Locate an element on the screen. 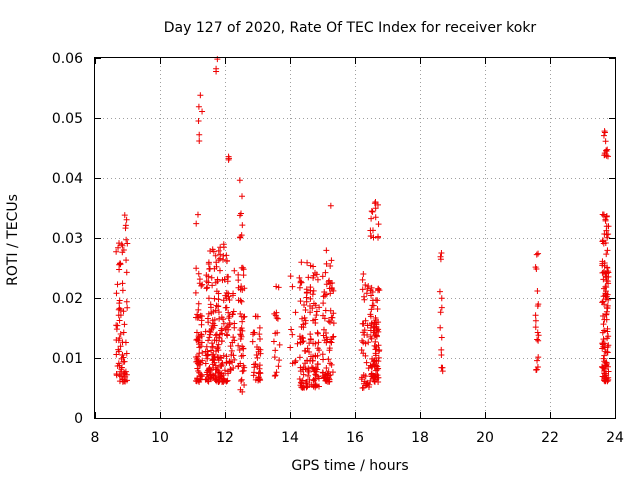 The width and height of the screenshot is (640, 480). y-tick-label: 0.04 is located at coordinates (67, 179).